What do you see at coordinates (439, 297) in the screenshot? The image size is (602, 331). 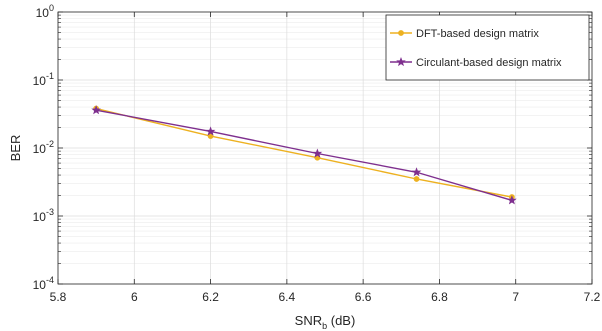 I see `x-tick-label: 6.8` at bounding box center [439, 297].